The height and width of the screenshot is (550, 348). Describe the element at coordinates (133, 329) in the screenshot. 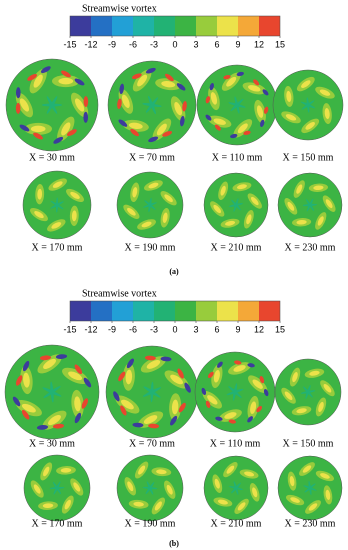

I see `colorbar-tick-label: -6` at that location.